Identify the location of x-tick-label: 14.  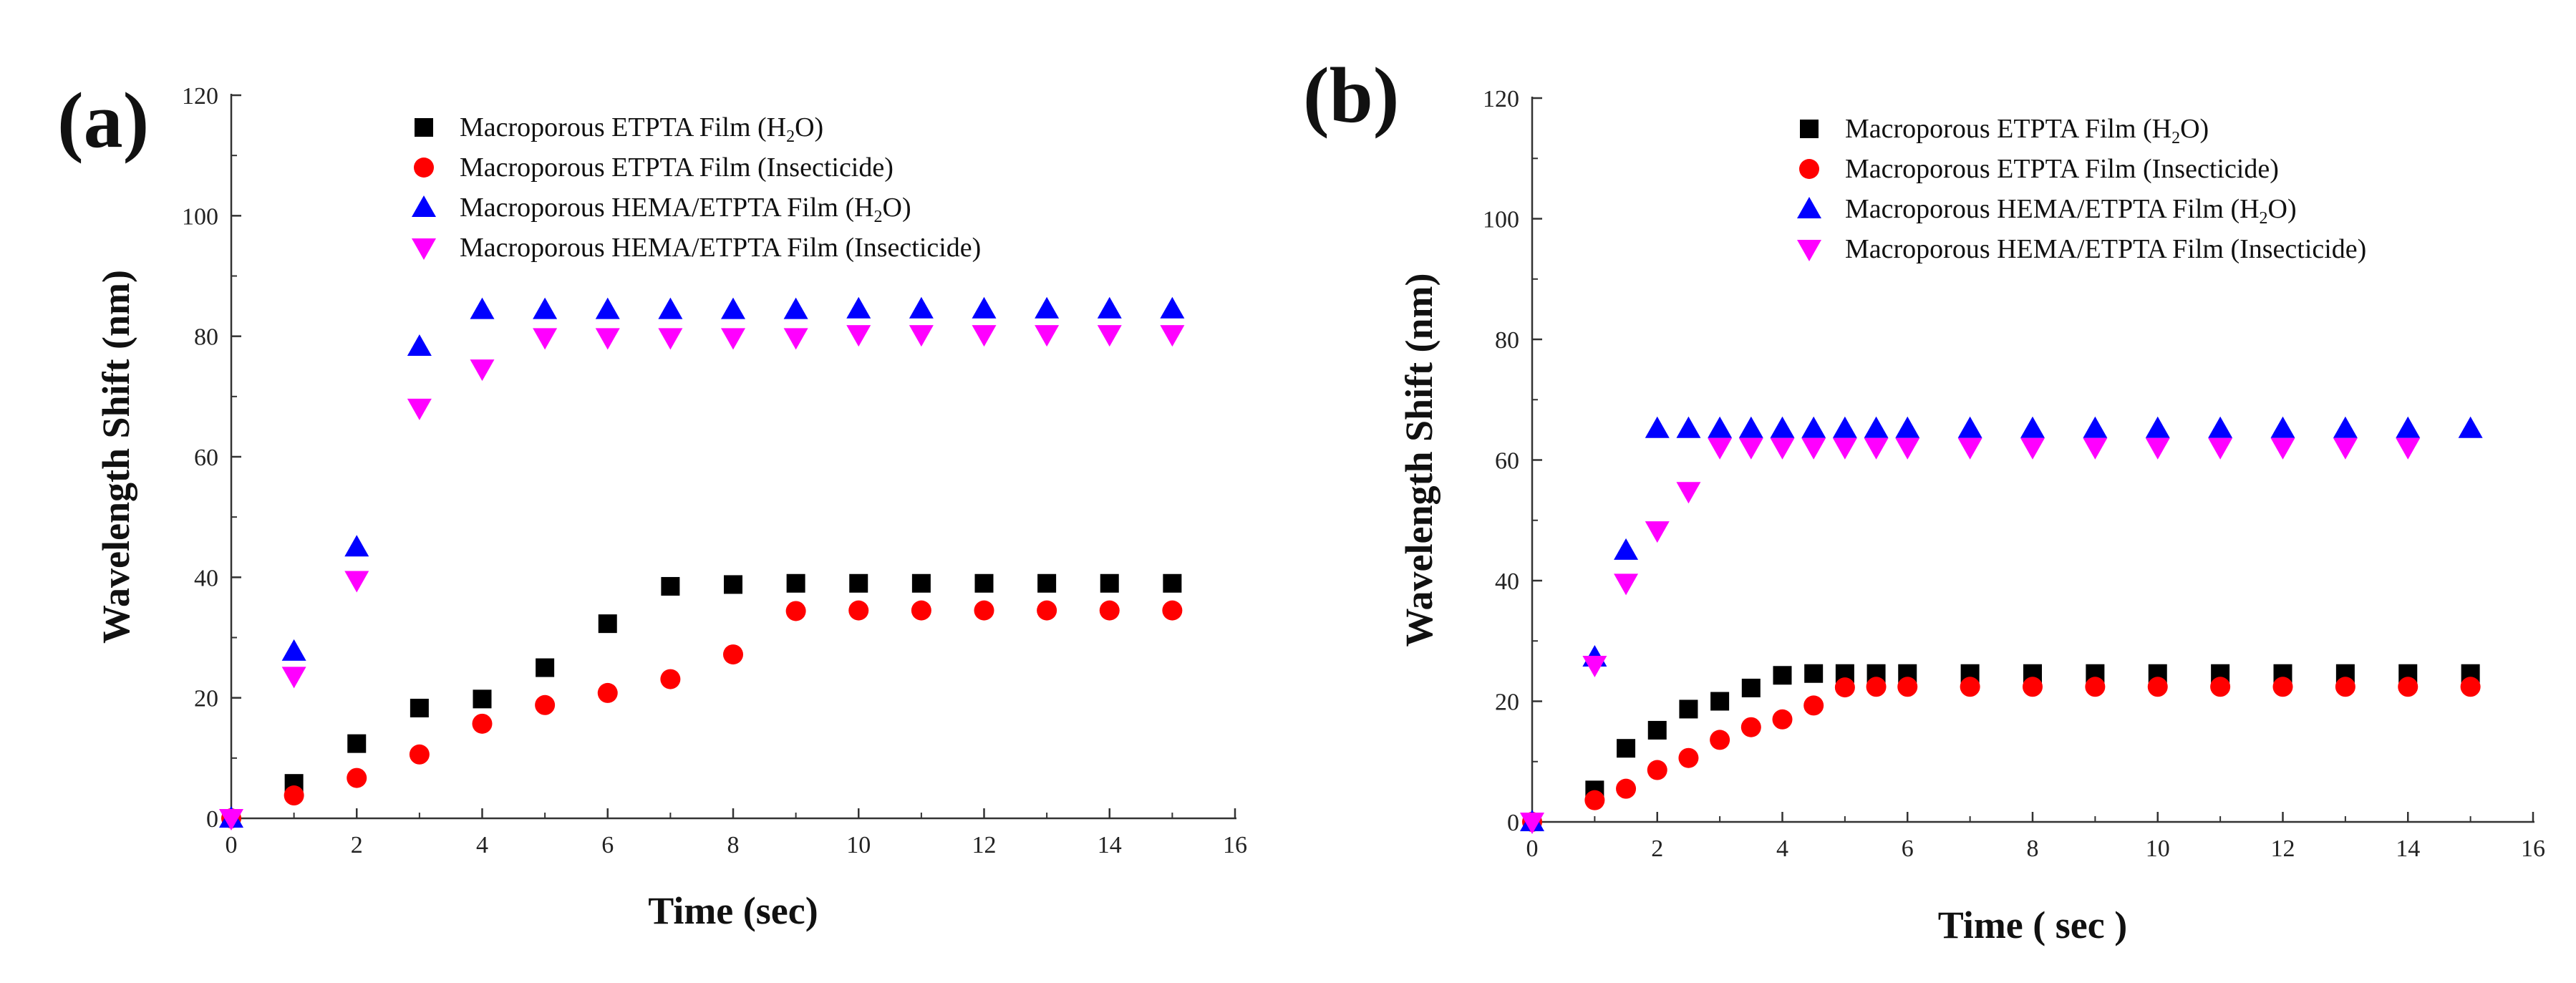
(2408, 849).